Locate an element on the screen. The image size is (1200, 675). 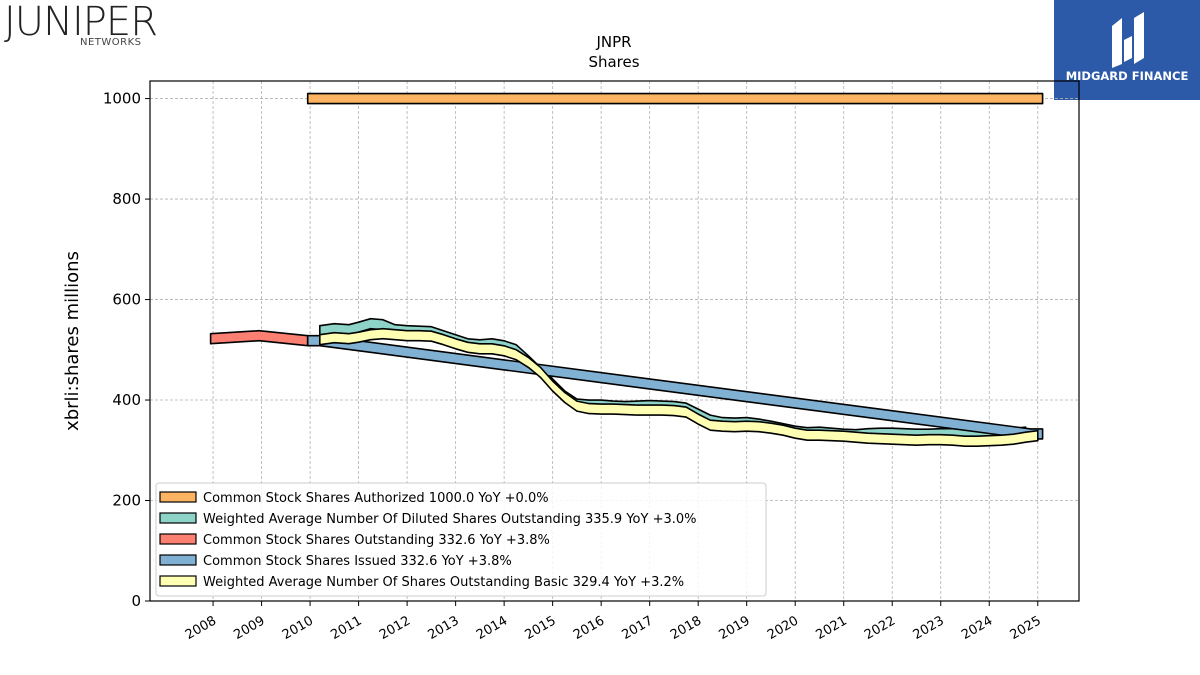
x-tick-label: 2024 is located at coordinates (977, 628).